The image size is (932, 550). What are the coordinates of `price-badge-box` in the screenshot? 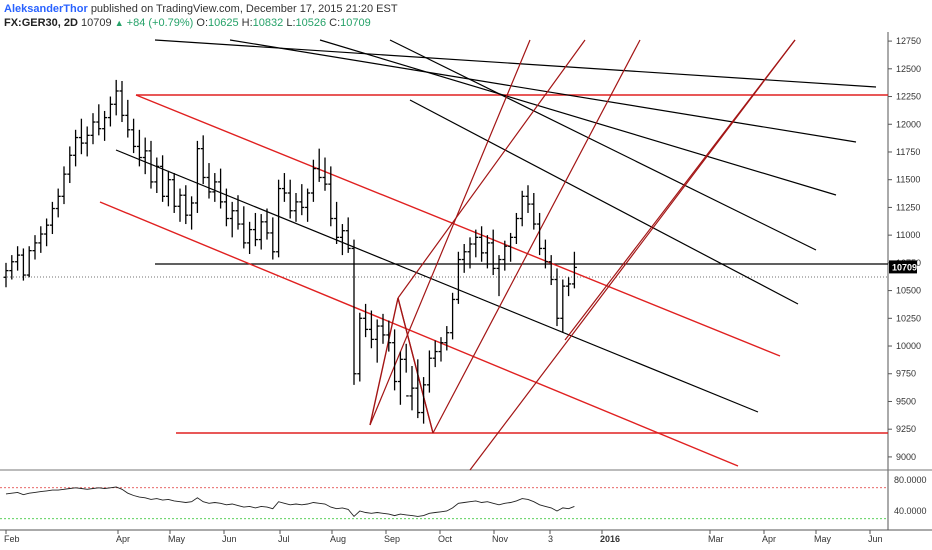 It's located at (903, 267).